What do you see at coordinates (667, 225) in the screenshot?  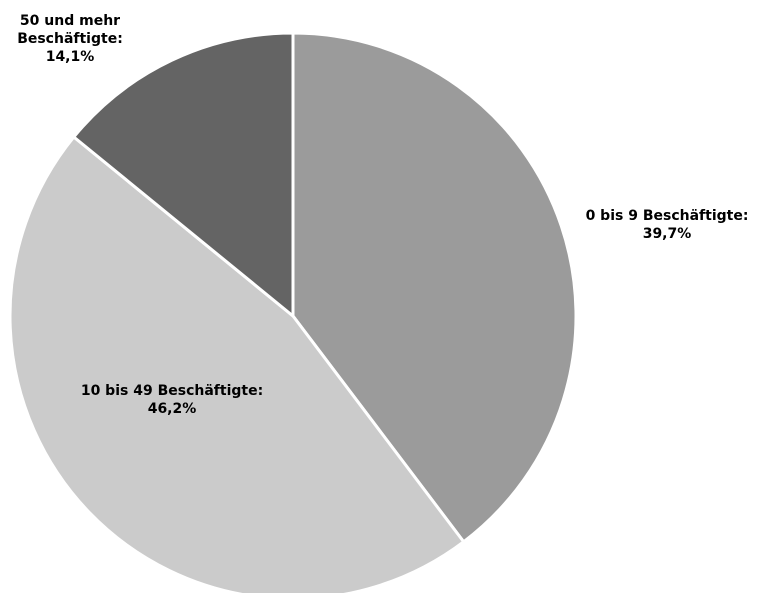 I see `pie-slice-label-0: 0 bis 9 Beschäftigte: 39,7%` at bounding box center [667, 225].